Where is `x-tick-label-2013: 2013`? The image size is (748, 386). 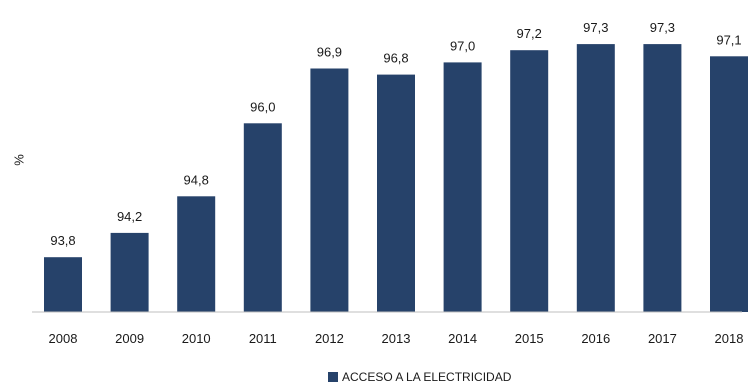 x-tick-label-2013: 2013 is located at coordinates (396, 338).